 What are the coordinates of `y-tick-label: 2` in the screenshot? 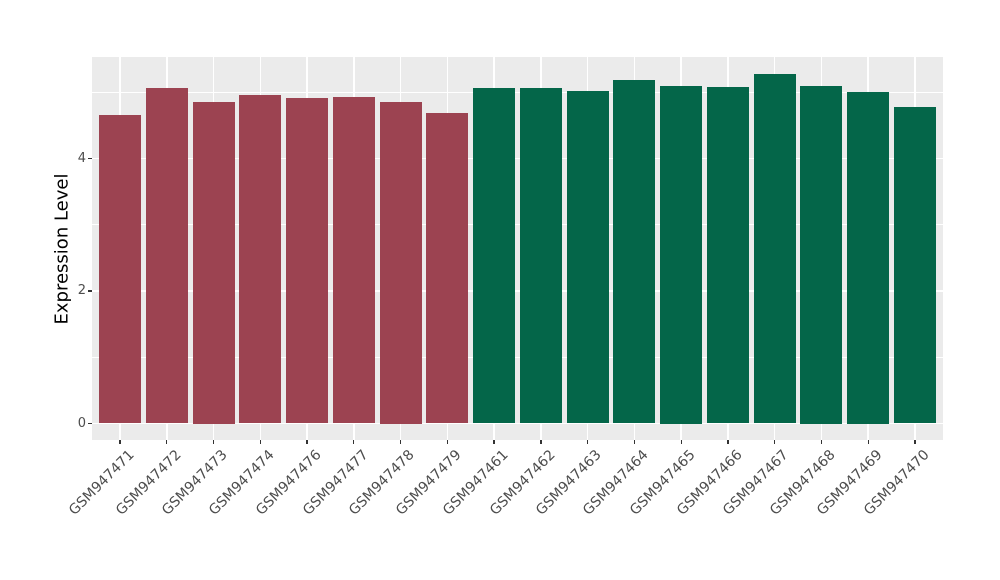 It's located at (81, 290).